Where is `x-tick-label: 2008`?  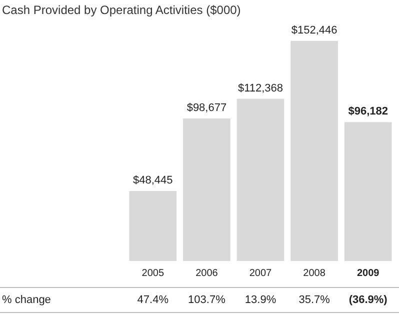 x-tick-label: 2008 is located at coordinates (314, 273).